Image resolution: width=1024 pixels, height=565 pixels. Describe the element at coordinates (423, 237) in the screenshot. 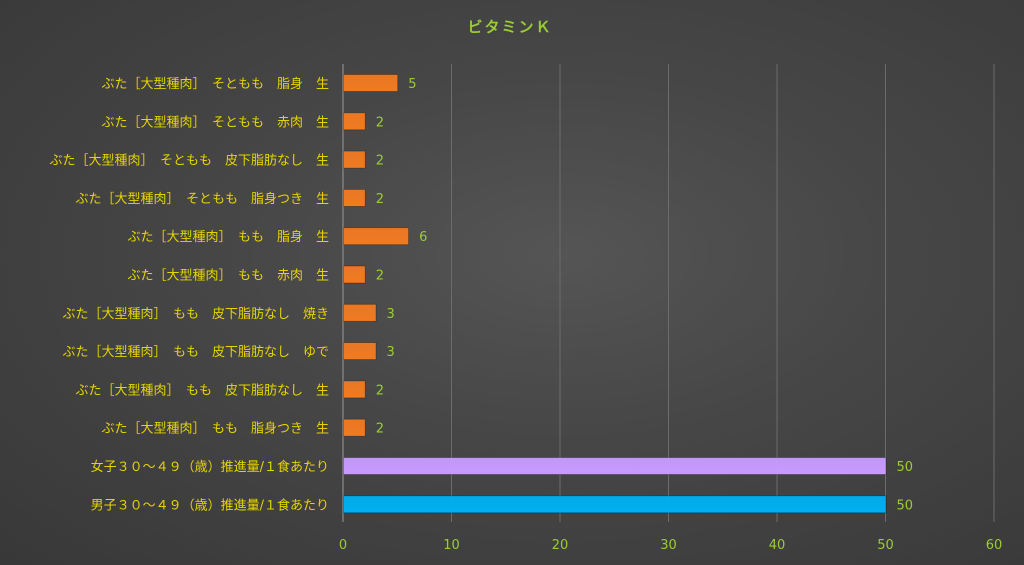

I see `data-label: 6` at that location.